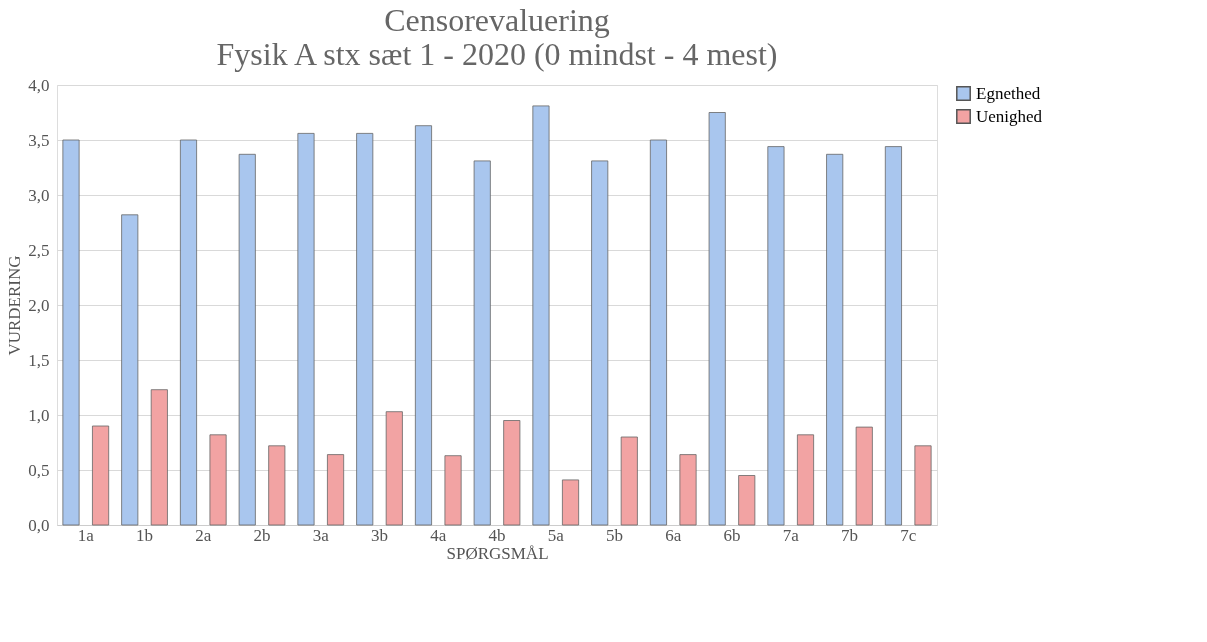 The width and height of the screenshot is (1207, 642). Describe the element at coordinates (39, 415) in the screenshot. I see `y-tick-label: 1,0` at that location.